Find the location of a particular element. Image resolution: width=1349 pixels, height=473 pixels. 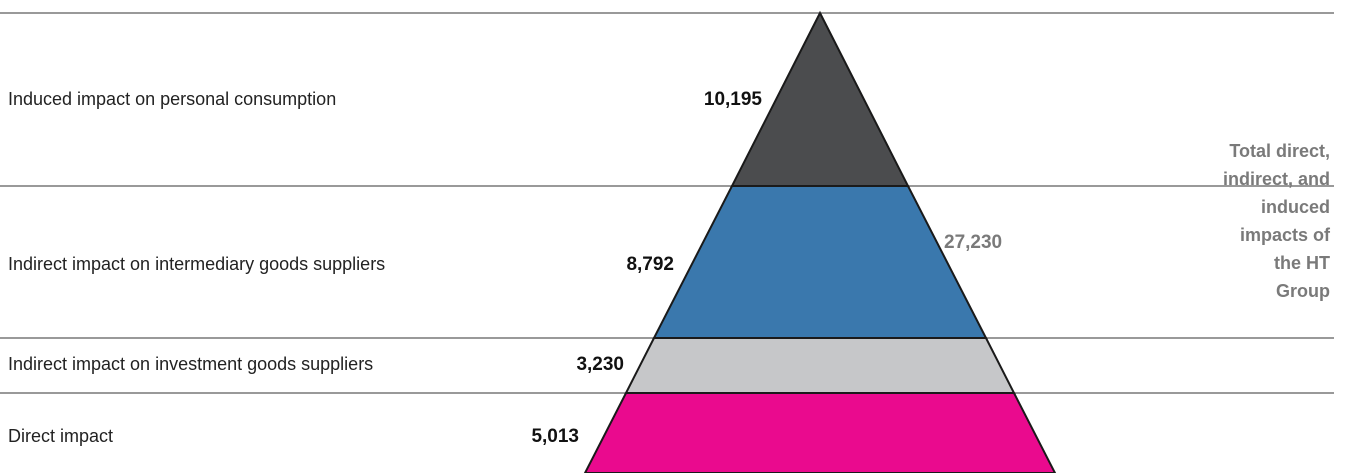

total-value: 27,230 is located at coordinates (973, 242).